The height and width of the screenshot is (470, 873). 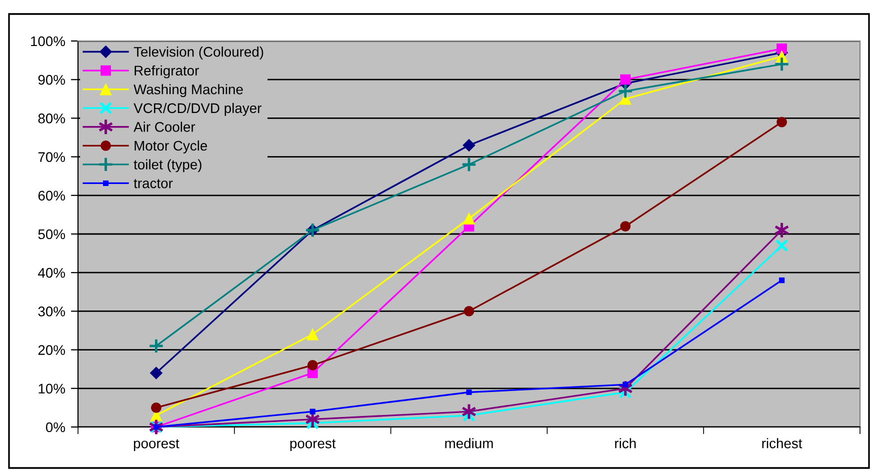 What do you see at coordinates (48, 41) in the screenshot?
I see `y-tick-label: 100%` at bounding box center [48, 41].